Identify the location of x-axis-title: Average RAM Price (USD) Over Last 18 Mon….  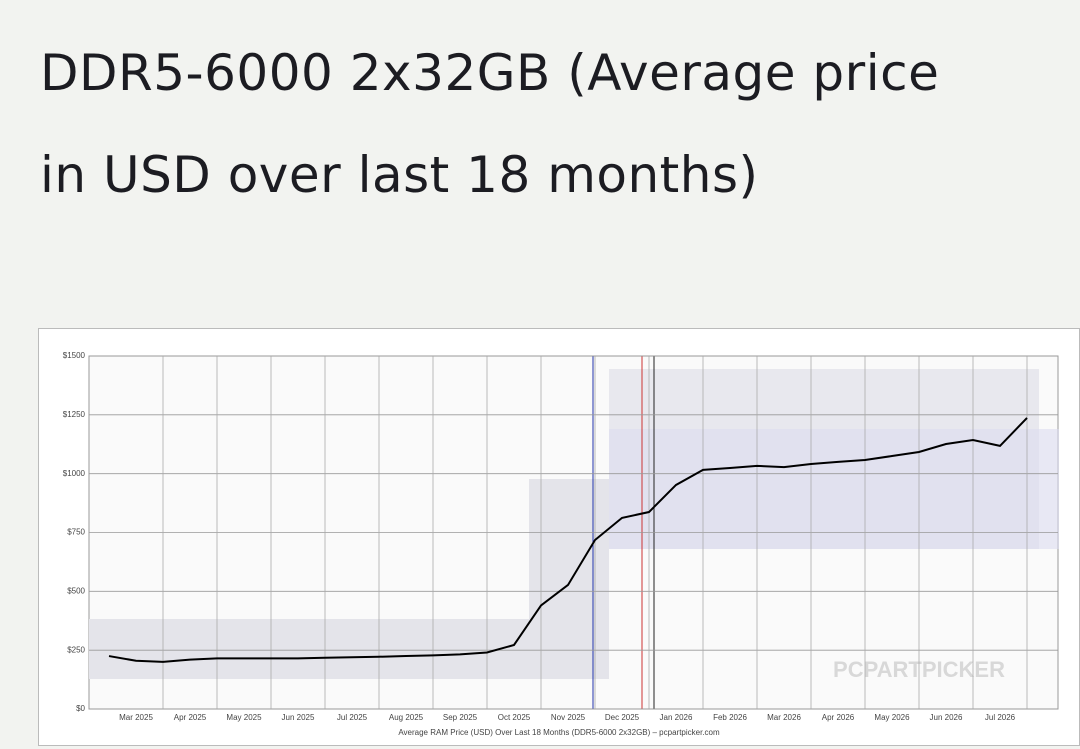
(559, 732).